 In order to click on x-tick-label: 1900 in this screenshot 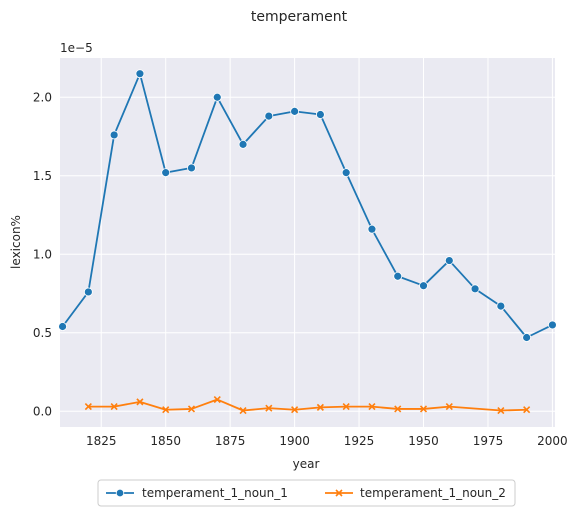, I will do `click(294, 441)`.